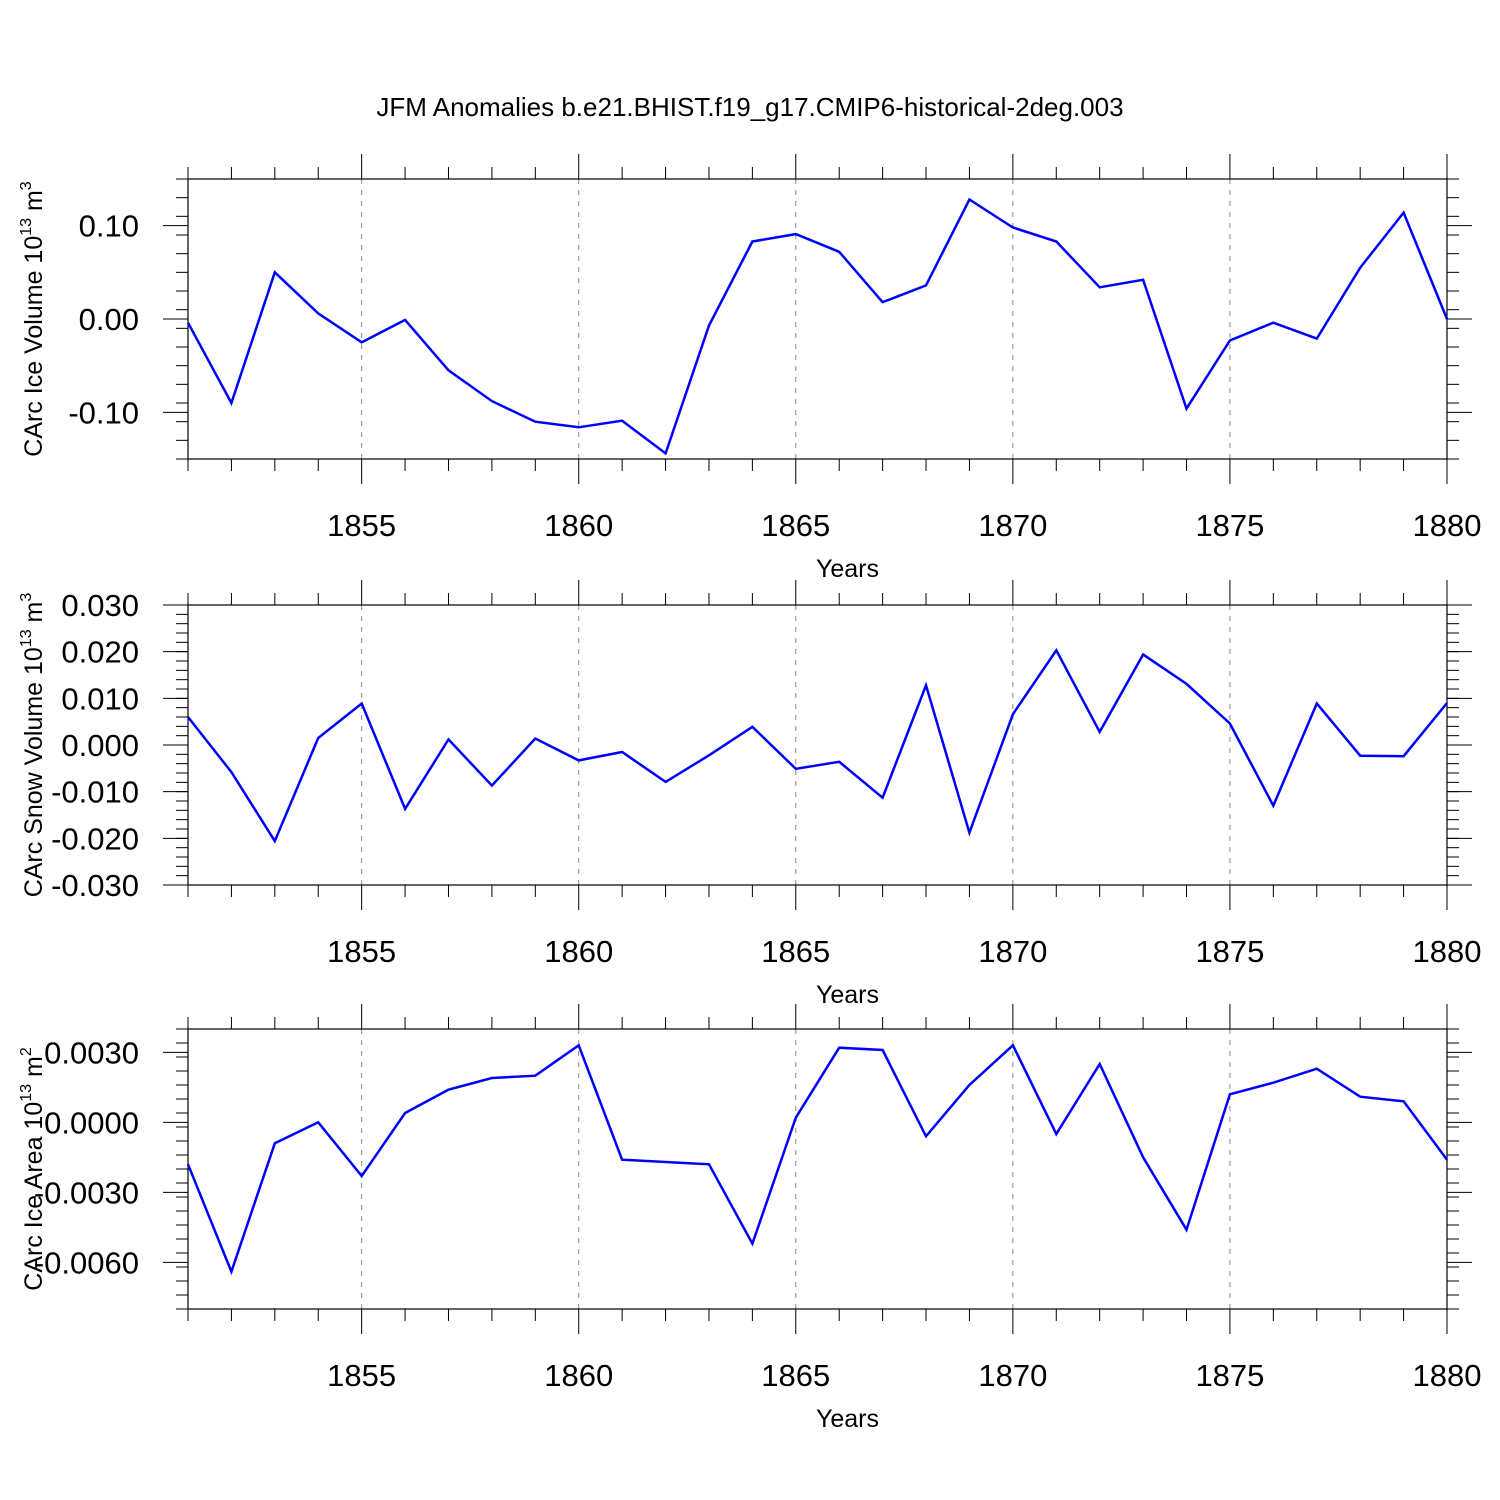 Image resolution: width=1500 pixels, height=1500 pixels. What do you see at coordinates (100, 698) in the screenshot?
I see `y-tick-label: 0.010` at bounding box center [100, 698].